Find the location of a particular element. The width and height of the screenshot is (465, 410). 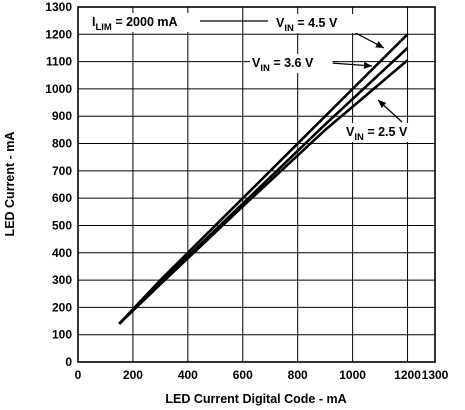

x-tick-label: 1000 is located at coordinates (352, 375).